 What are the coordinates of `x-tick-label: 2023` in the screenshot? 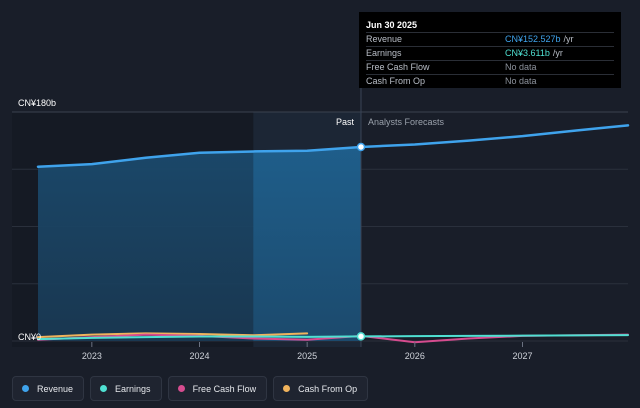 It's located at (92, 356).